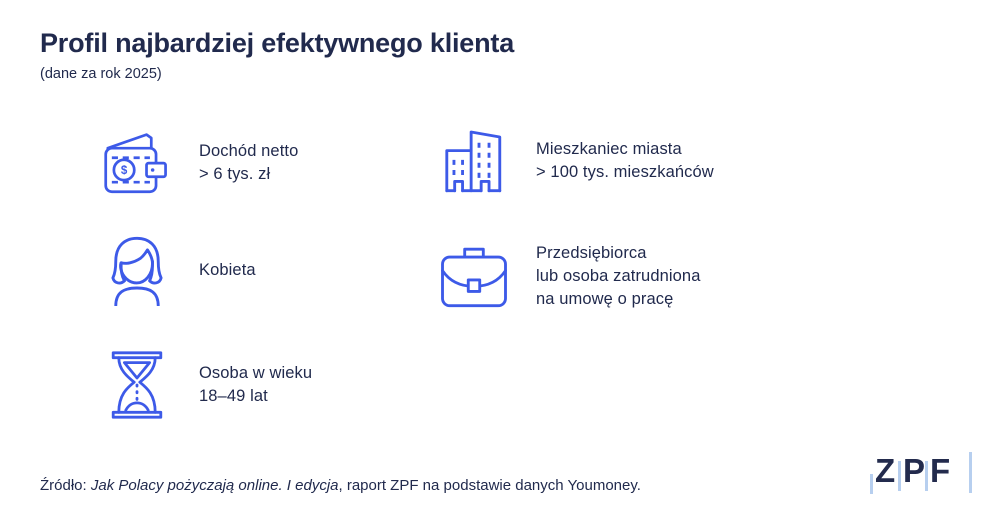 The height and width of the screenshot is (525, 1000). Describe the element at coordinates (885, 470) in the screenshot. I see `logo-letter-z: Z` at that location.